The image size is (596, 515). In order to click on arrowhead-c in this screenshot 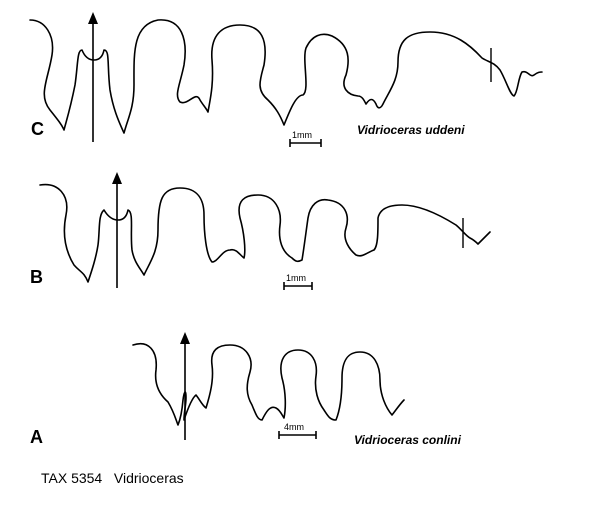, I will do `click(93, 18)`.